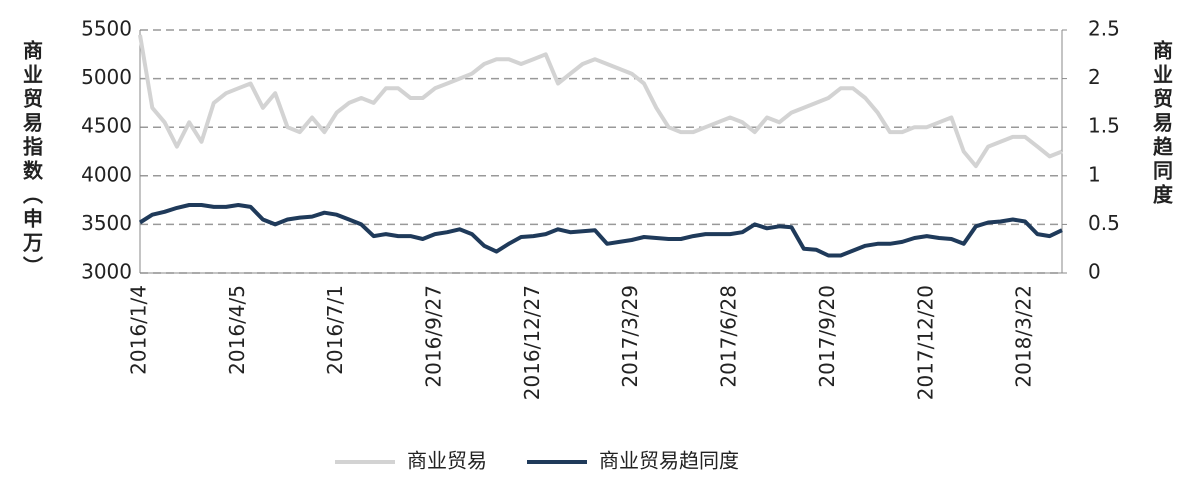 The width and height of the screenshot is (1188, 490). Describe the element at coordinates (1104, 223) in the screenshot. I see `y2-tick-label: 0.5` at that location.